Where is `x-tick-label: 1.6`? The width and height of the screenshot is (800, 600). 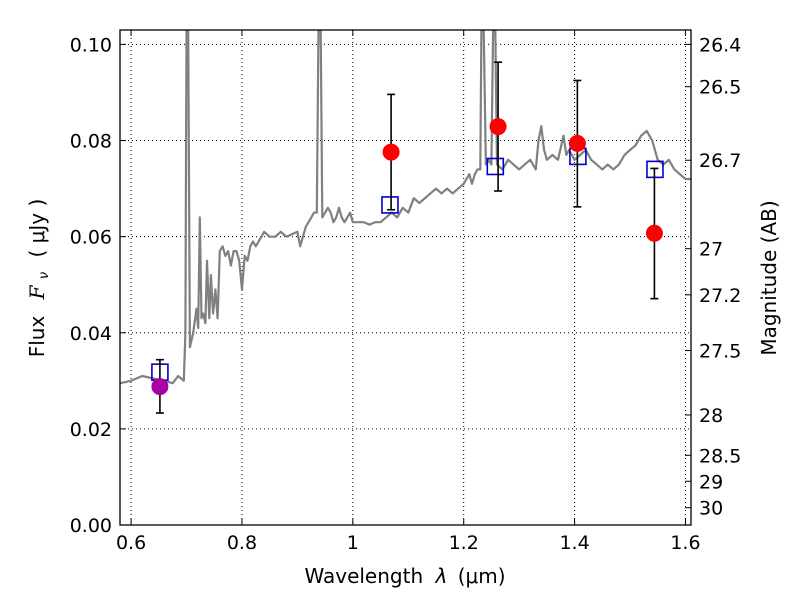 x-tick-label: 1.6 is located at coordinates (685, 543).